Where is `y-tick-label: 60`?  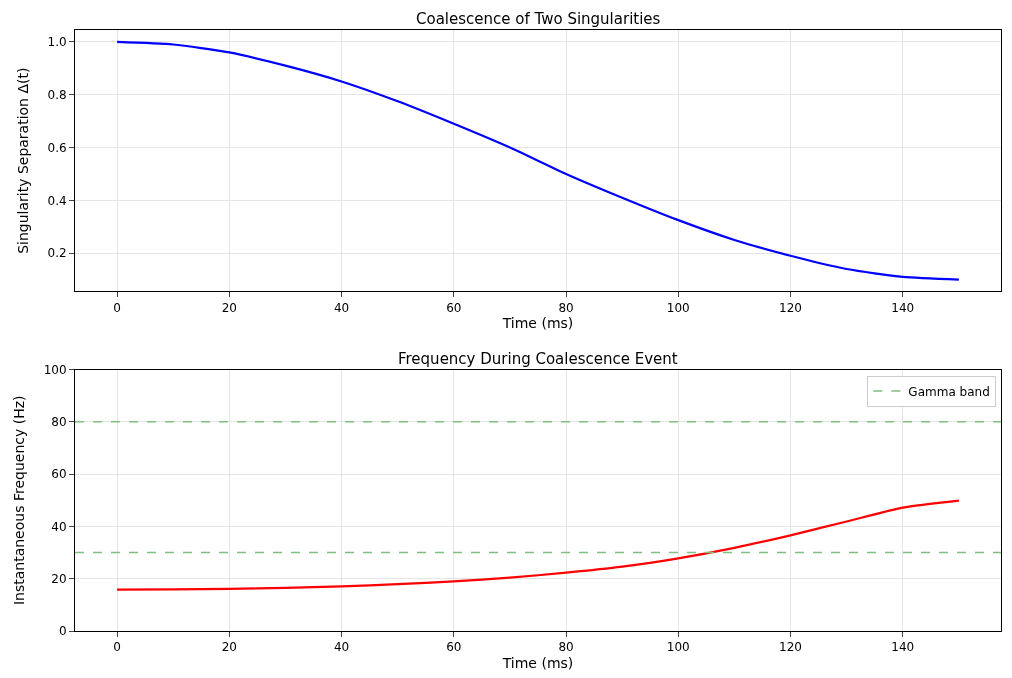 y-tick-label: 60 is located at coordinates (59, 474).